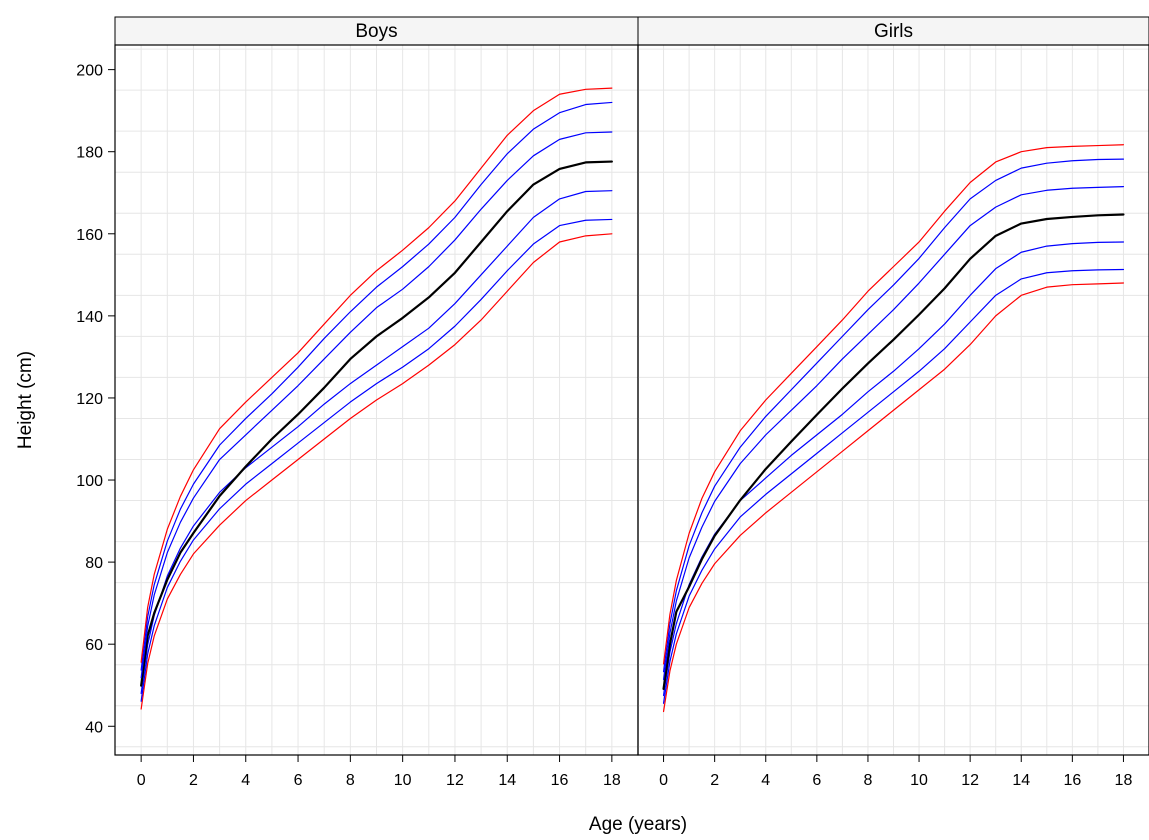 The image size is (1149, 840). What do you see at coordinates (89, 235) in the screenshot?
I see `y-tick-label: 160` at bounding box center [89, 235].